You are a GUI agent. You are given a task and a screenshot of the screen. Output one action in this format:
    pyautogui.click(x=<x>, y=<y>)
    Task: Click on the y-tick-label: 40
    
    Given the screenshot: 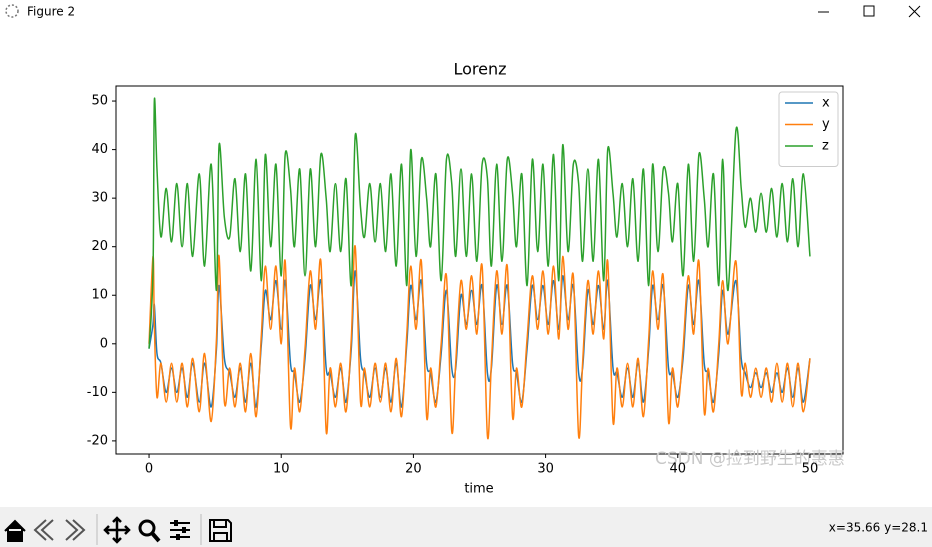 What is the action you would take?
    pyautogui.click(x=99, y=149)
    